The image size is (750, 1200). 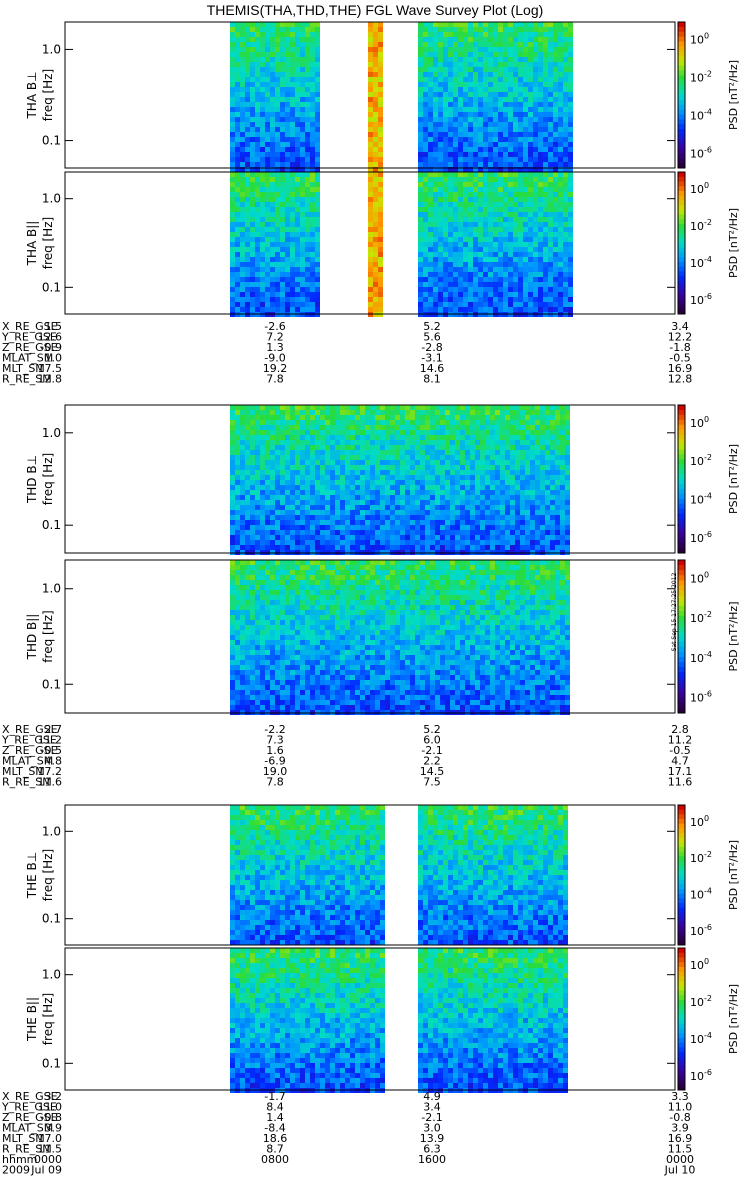 I want to click on ephemeris-value: 11.5, so click(x=50, y=1149).